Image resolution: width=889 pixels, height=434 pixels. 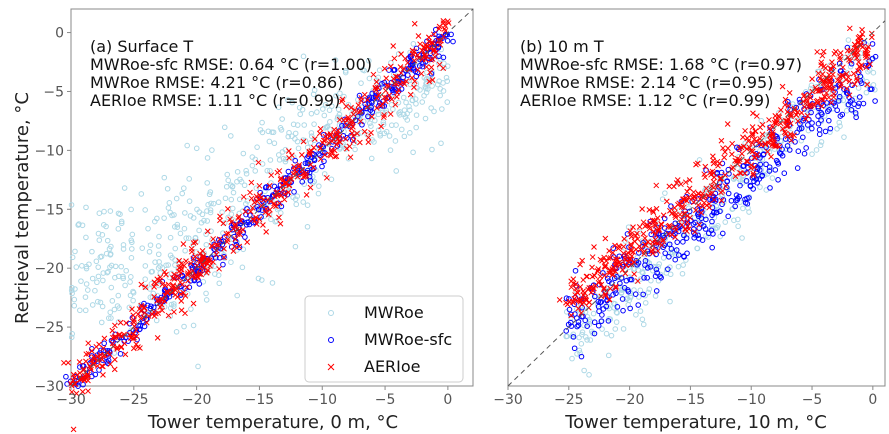 What do you see at coordinates (49, 328) in the screenshot?
I see `y-tick-label: −25` at bounding box center [49, 328].